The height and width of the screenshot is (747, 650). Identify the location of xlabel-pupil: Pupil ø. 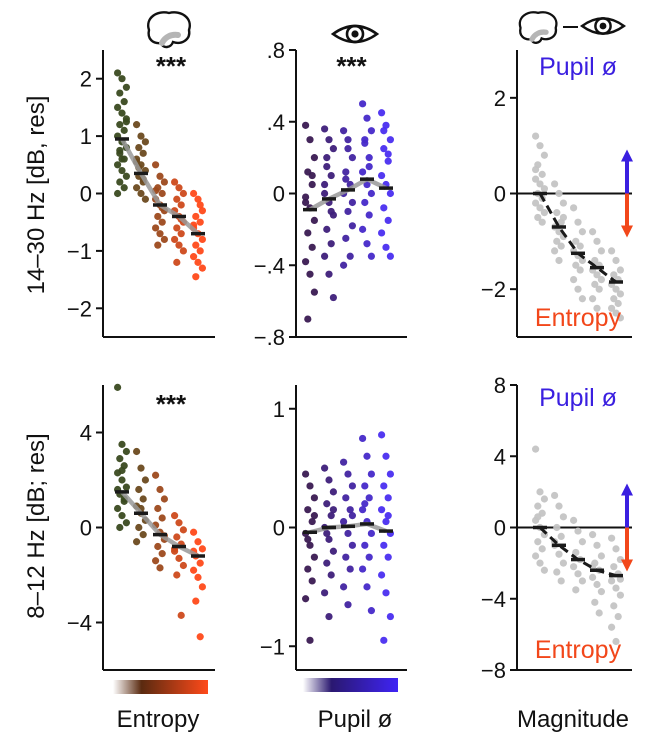
(355, 719).